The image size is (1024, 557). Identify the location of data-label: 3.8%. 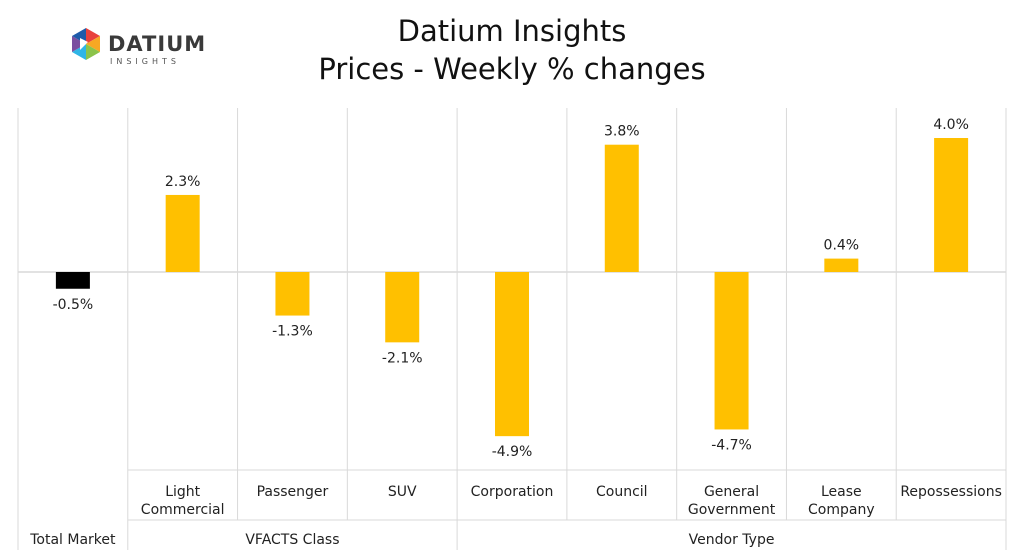
(622, 132).